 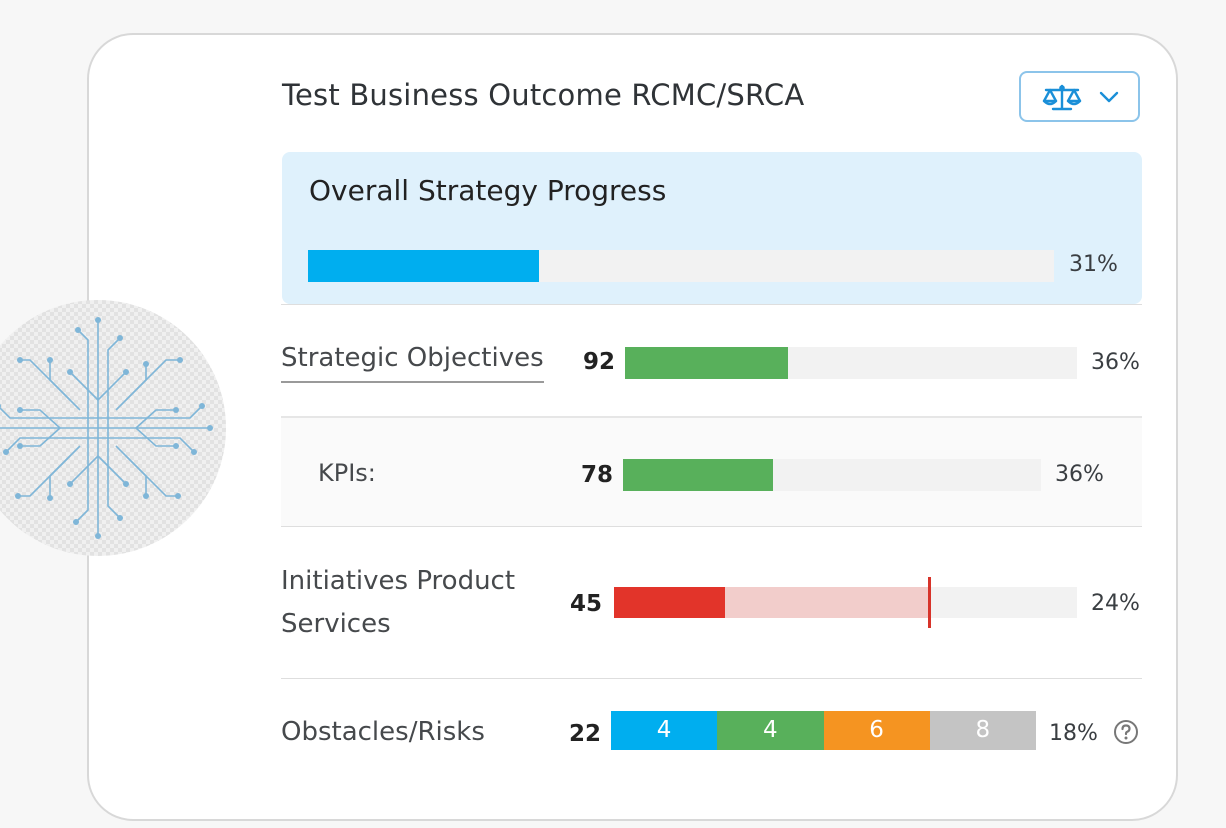 What do you see at coordinates (599, 362) in the screenshot?
I see `objectives-count: 92` at bounding box center [599, 362].